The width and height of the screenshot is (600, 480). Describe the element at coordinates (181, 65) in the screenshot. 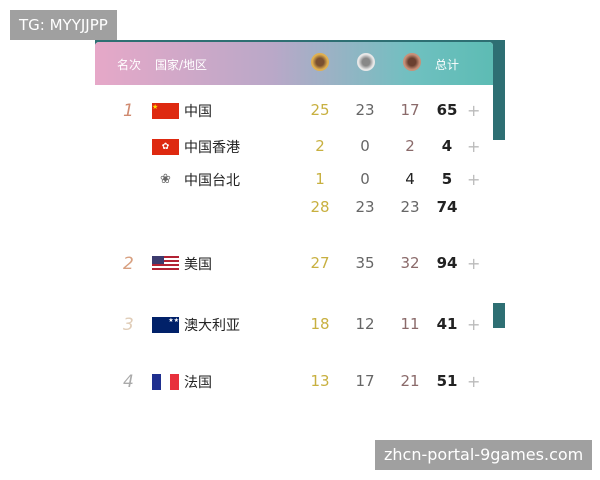

I see `country-header: 国家/地区` at that location.